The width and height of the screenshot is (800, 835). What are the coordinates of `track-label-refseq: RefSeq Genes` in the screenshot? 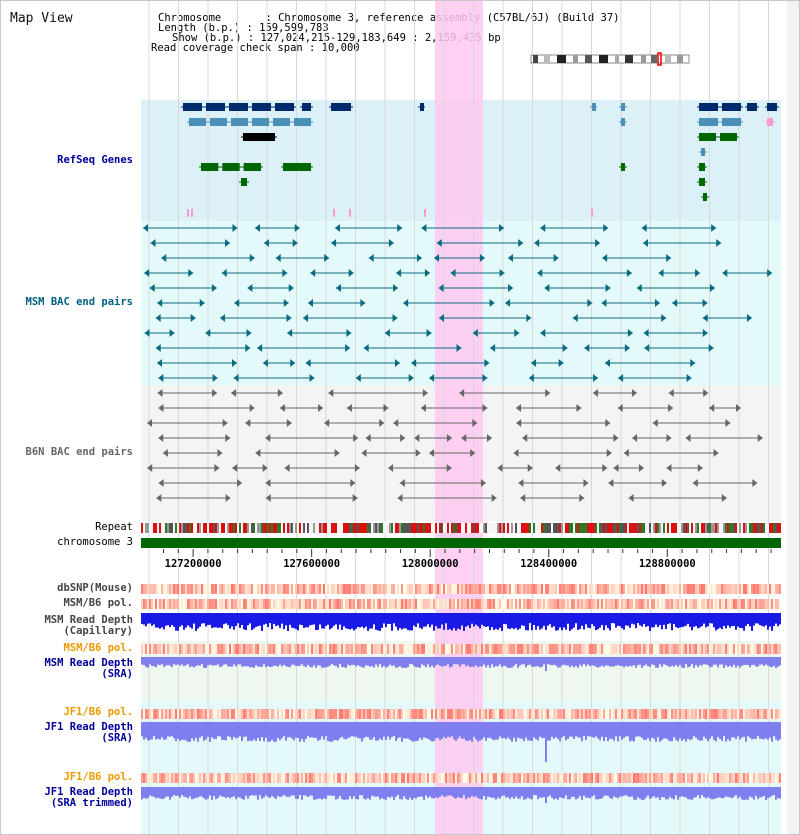 It's located at (95, 160).